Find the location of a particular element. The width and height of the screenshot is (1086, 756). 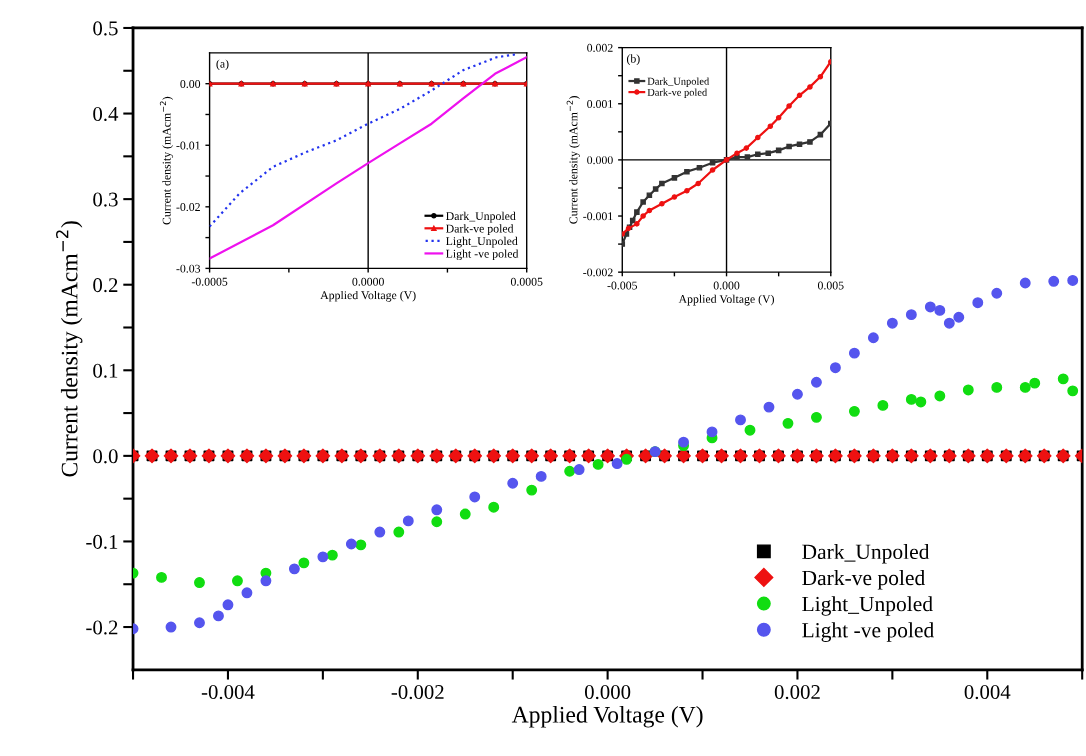

y-tick-label: 0.3 is located at coordinates (105, 199).